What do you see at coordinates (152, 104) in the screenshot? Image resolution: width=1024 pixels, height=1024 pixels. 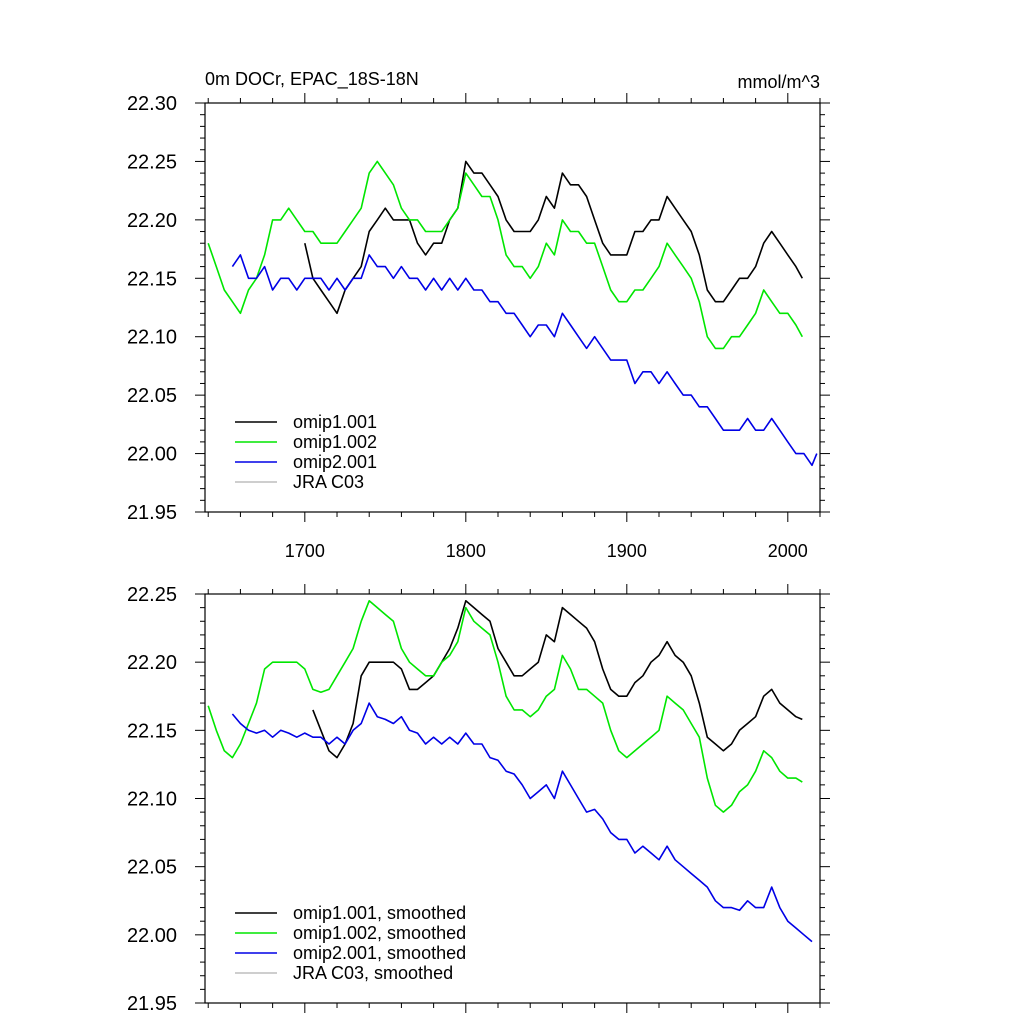 I see `y-tick-label: 22.30` at bounding box center [152, 104].